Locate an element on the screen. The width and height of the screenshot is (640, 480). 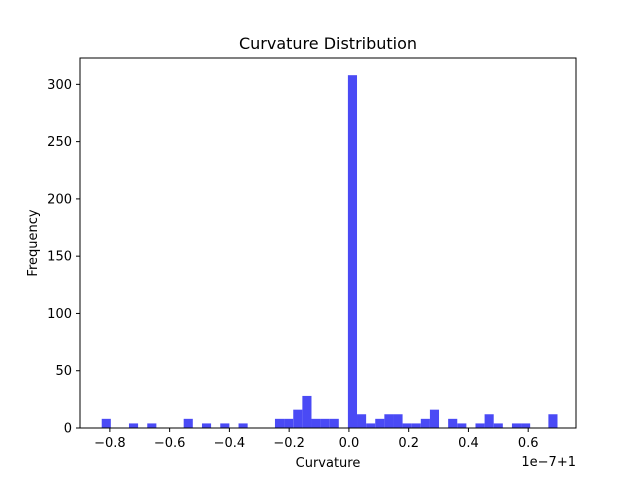
x-tick-label: −0.2 is located at coordinates (289, 443).